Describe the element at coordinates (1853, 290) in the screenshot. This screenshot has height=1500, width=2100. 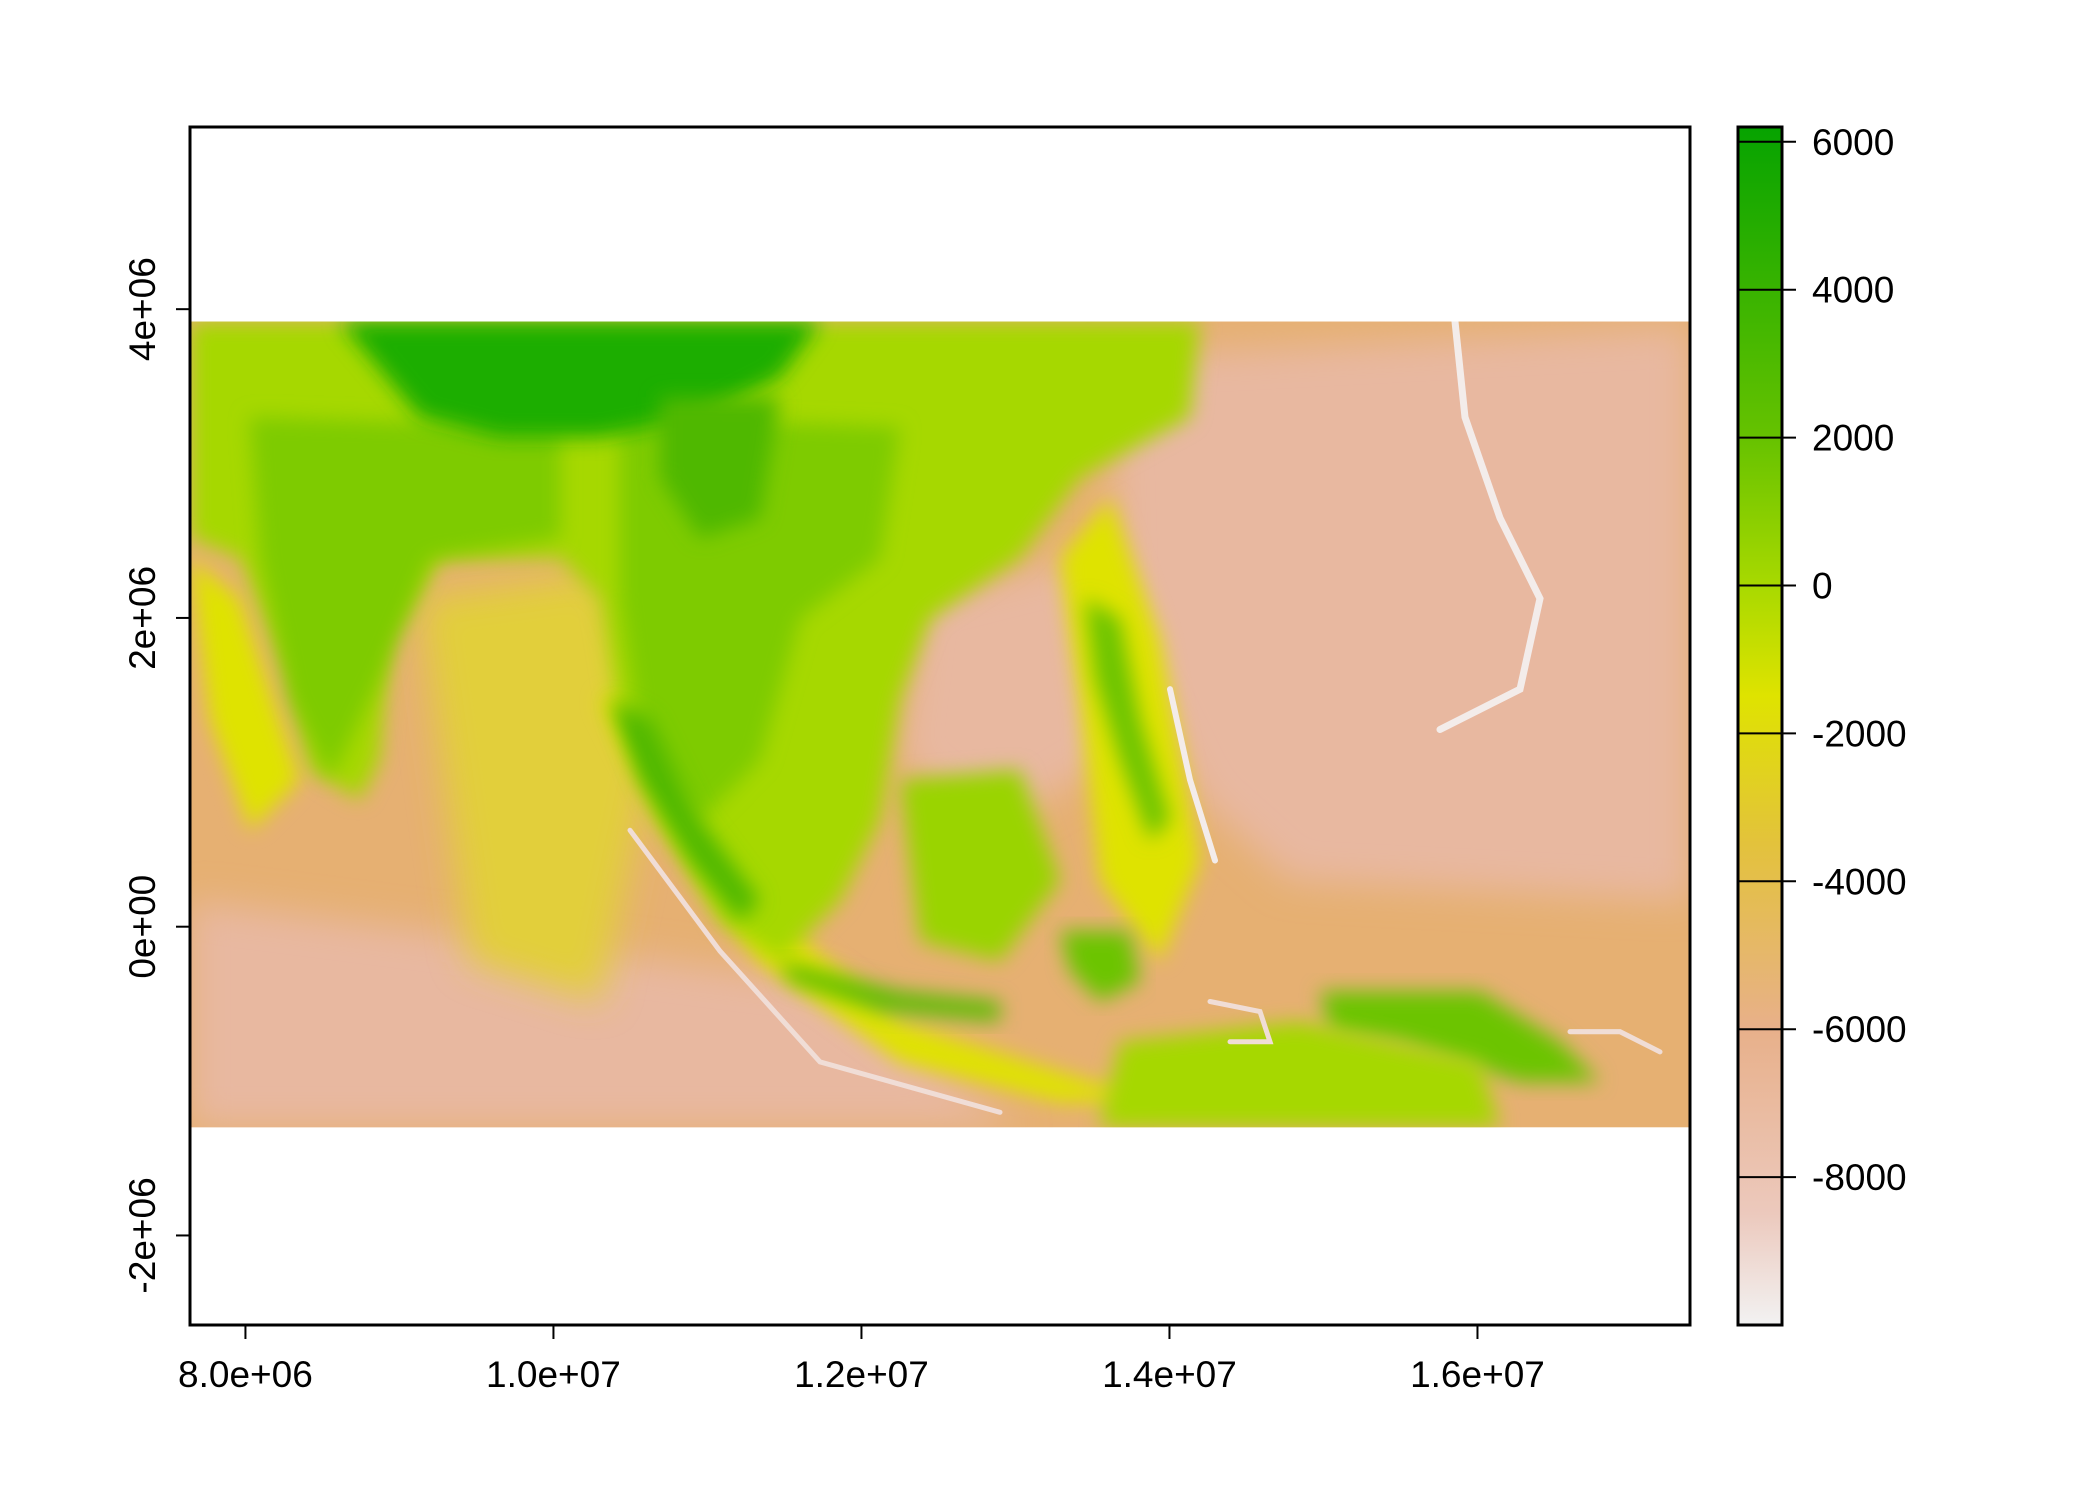
I see `legend-tick-label: 4000` at that location.